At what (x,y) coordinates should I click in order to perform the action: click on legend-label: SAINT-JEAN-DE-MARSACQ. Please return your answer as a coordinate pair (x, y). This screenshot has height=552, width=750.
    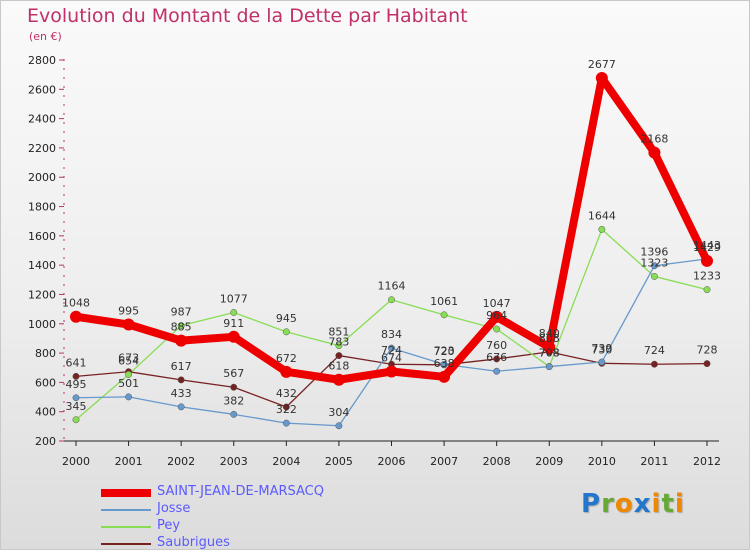
    Looking at the image, I should click on (240, 491).